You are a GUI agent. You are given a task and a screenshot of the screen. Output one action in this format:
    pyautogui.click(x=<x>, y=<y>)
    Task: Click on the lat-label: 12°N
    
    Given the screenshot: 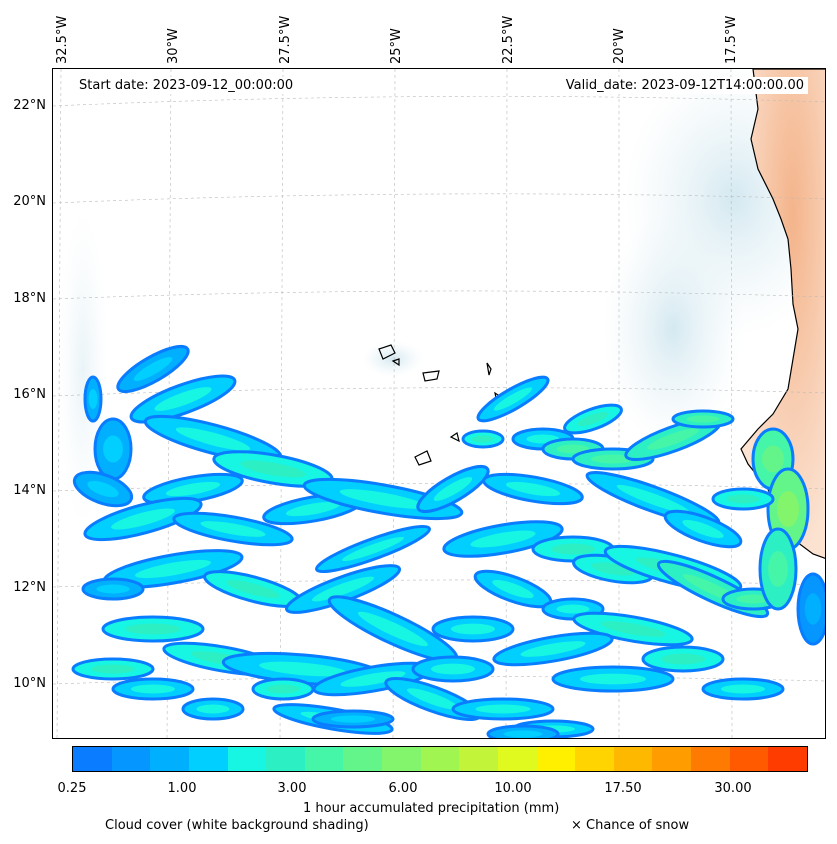 What is the action you would take?
    pyautogui.click(x=29, y=587)
    